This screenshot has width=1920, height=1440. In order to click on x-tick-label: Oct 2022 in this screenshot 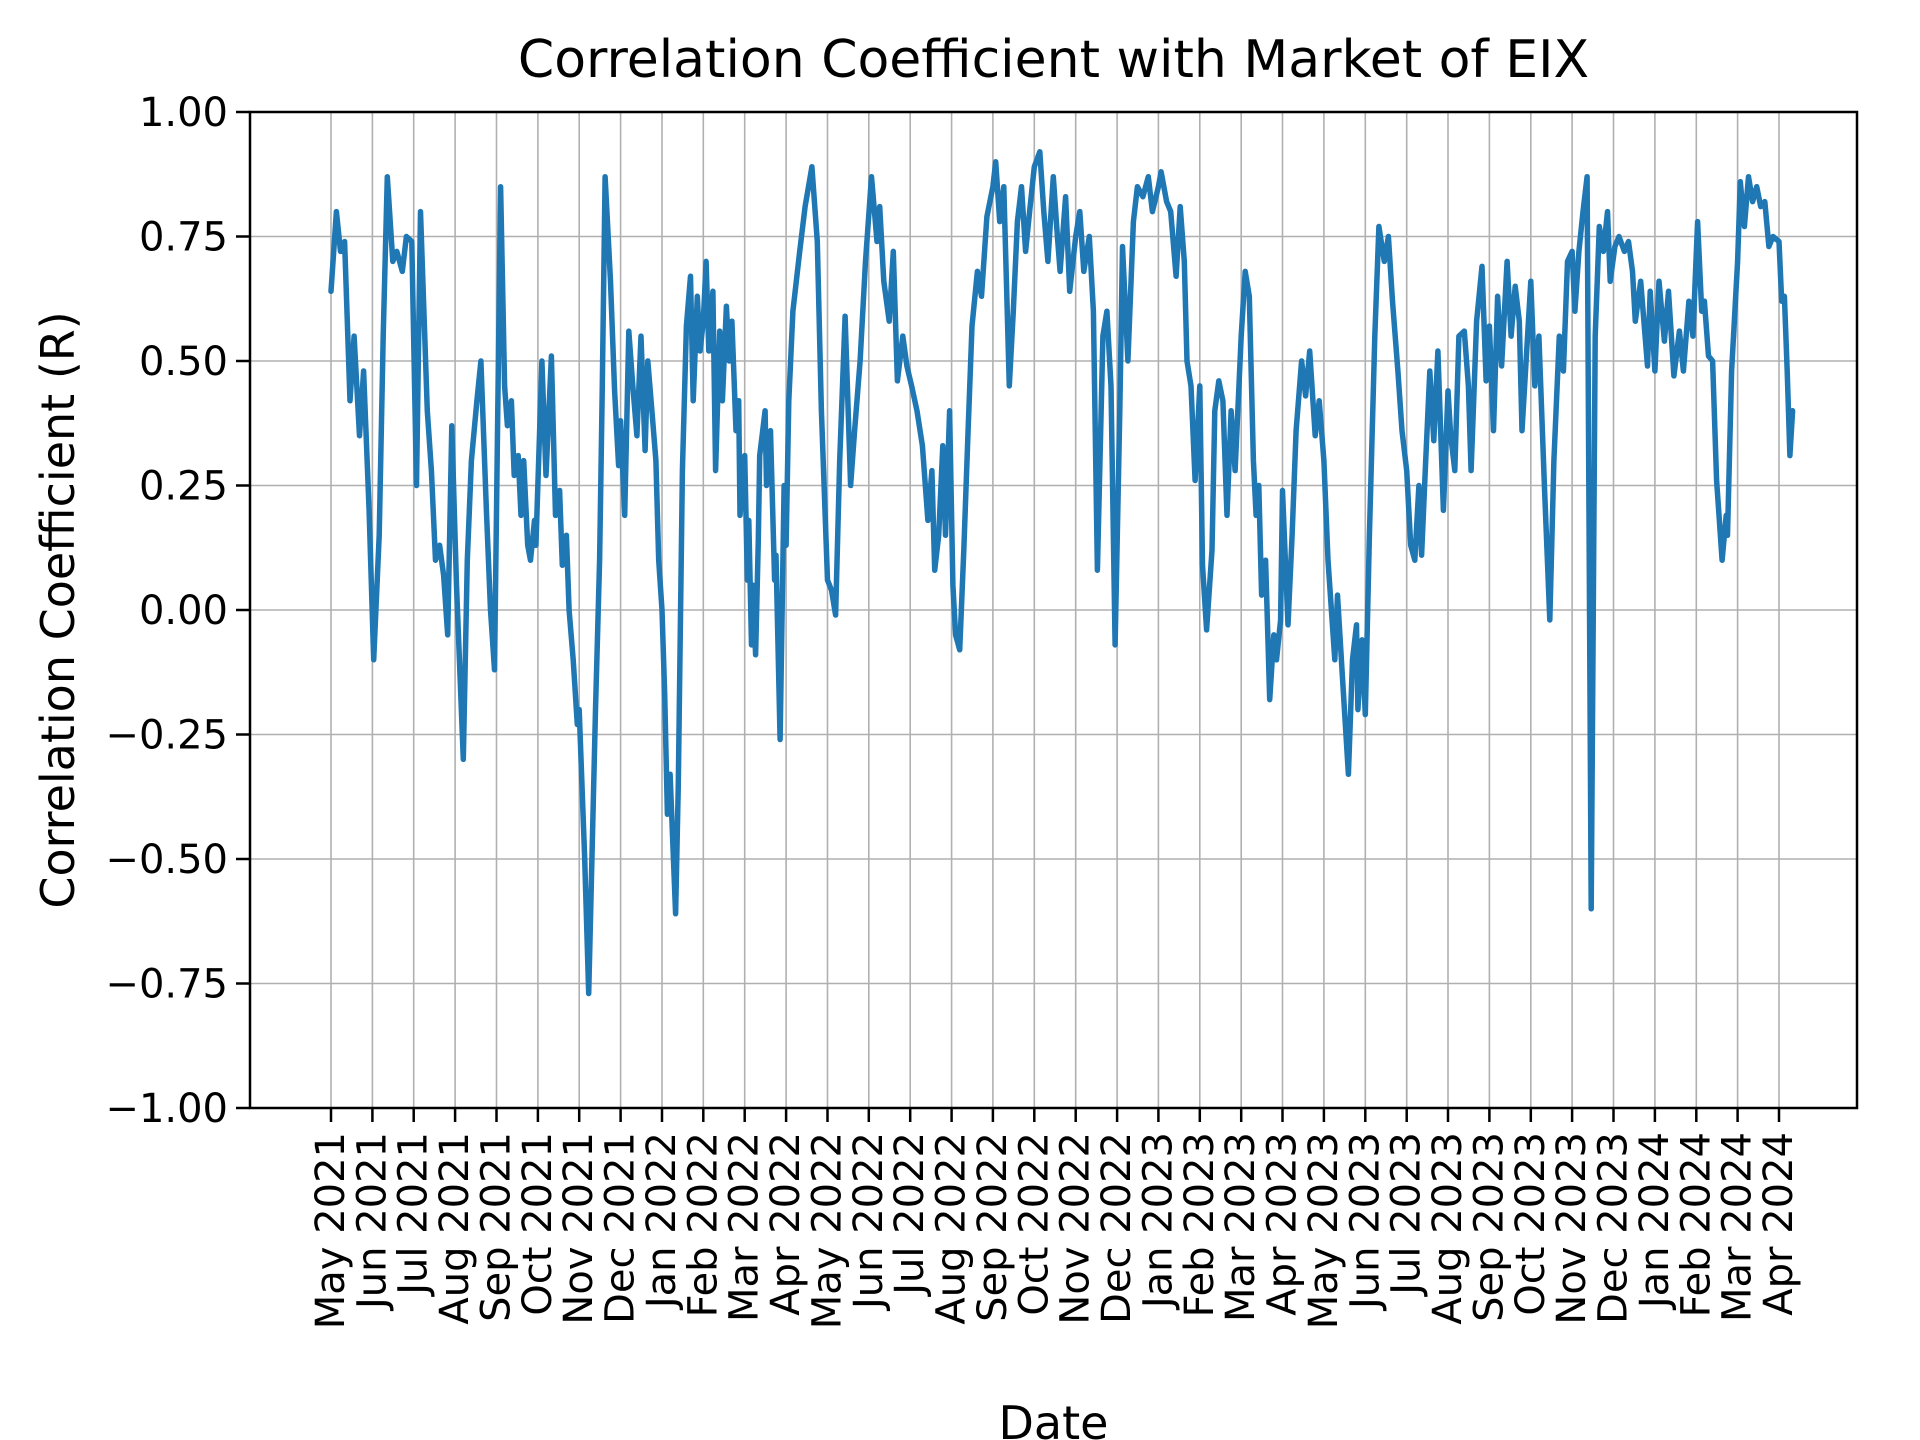, I will do `click(1034, 1224)`.